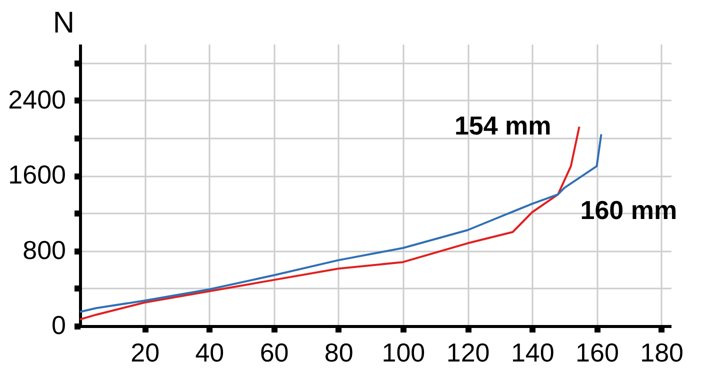  What do you see at coordinates (145, 353) in the screenshot?
I see `x-tick-label: 20` at bounding box center [145, 353].